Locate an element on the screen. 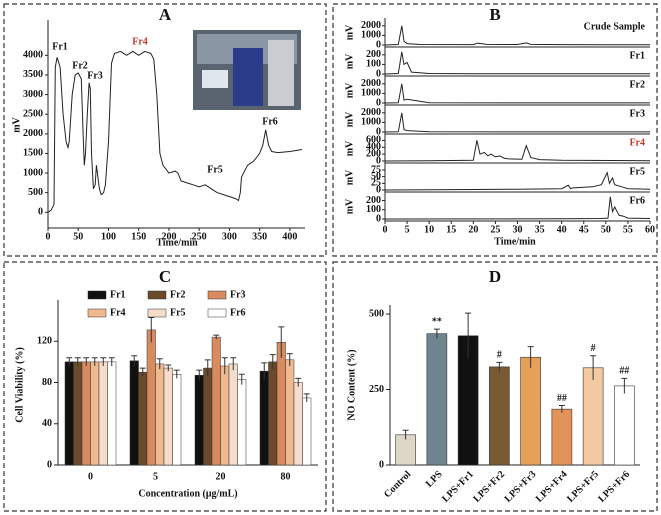 This screenshot has height=515, width=661. y-tick-label: 4000 is located at coordinates (33, 55).